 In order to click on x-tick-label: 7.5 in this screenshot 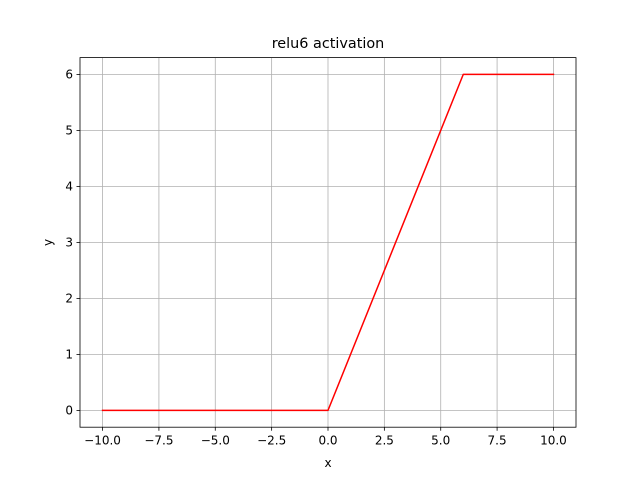, I will do `click(497, 441)`.